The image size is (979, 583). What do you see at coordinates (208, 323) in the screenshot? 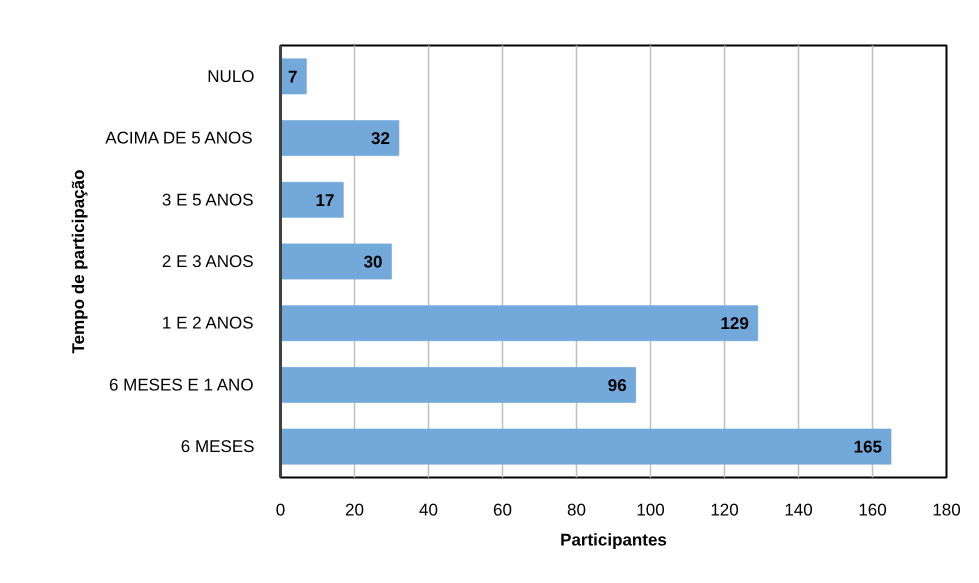
I see `y-tick-label: 1 E 2 ANOS` at bounding box center [208, 323].